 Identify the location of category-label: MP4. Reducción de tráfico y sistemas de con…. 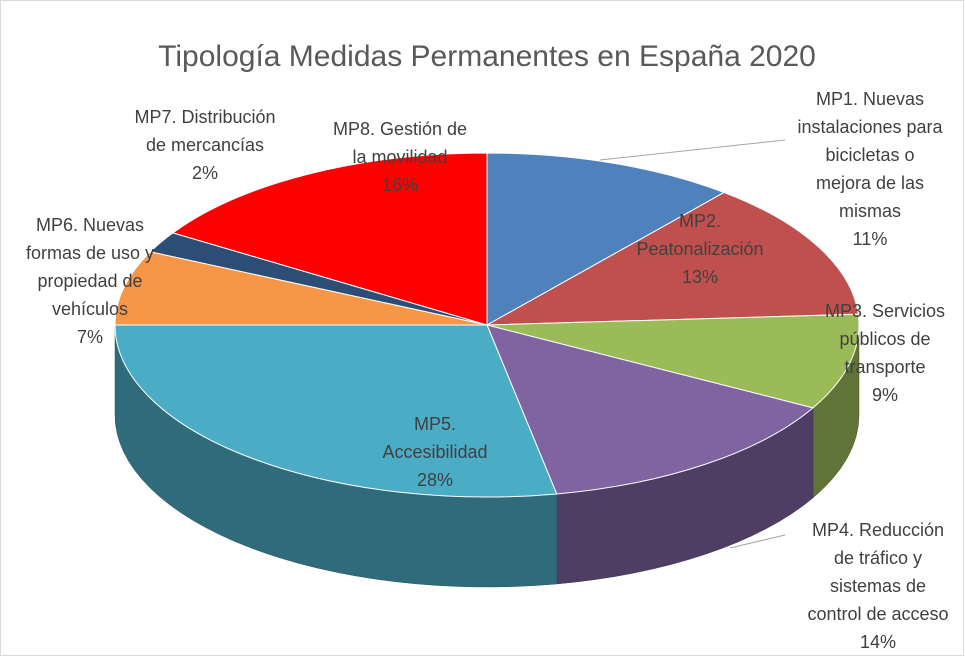
(877, 572).